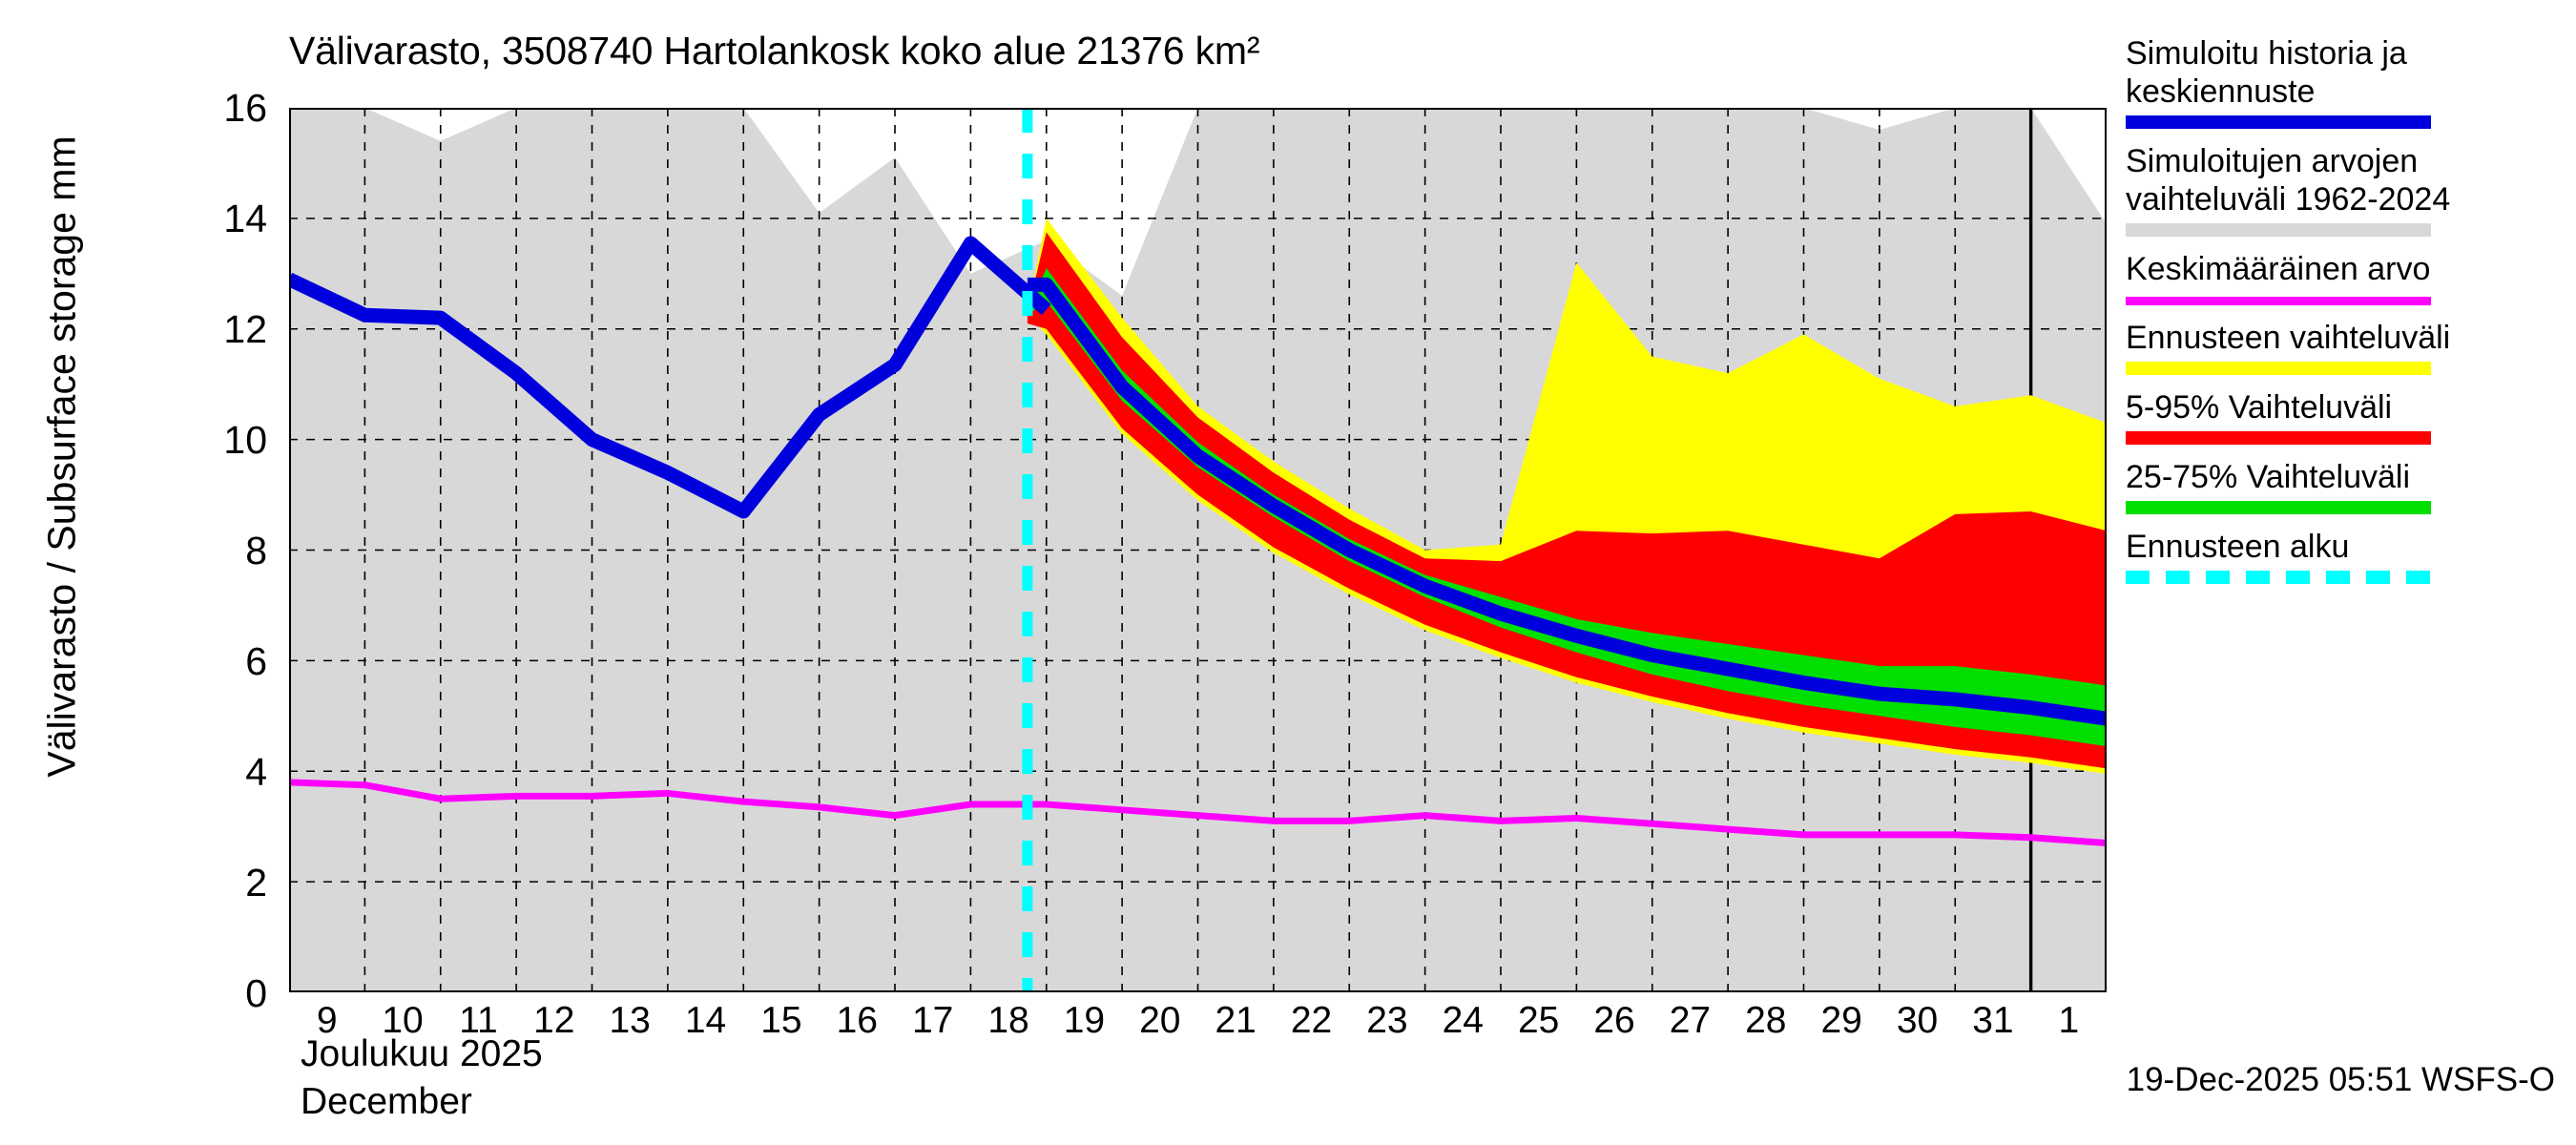 The width and height of the screenshot is (2576, 1145). I want to click on legend-swatch-gray, so click(2278, 230).